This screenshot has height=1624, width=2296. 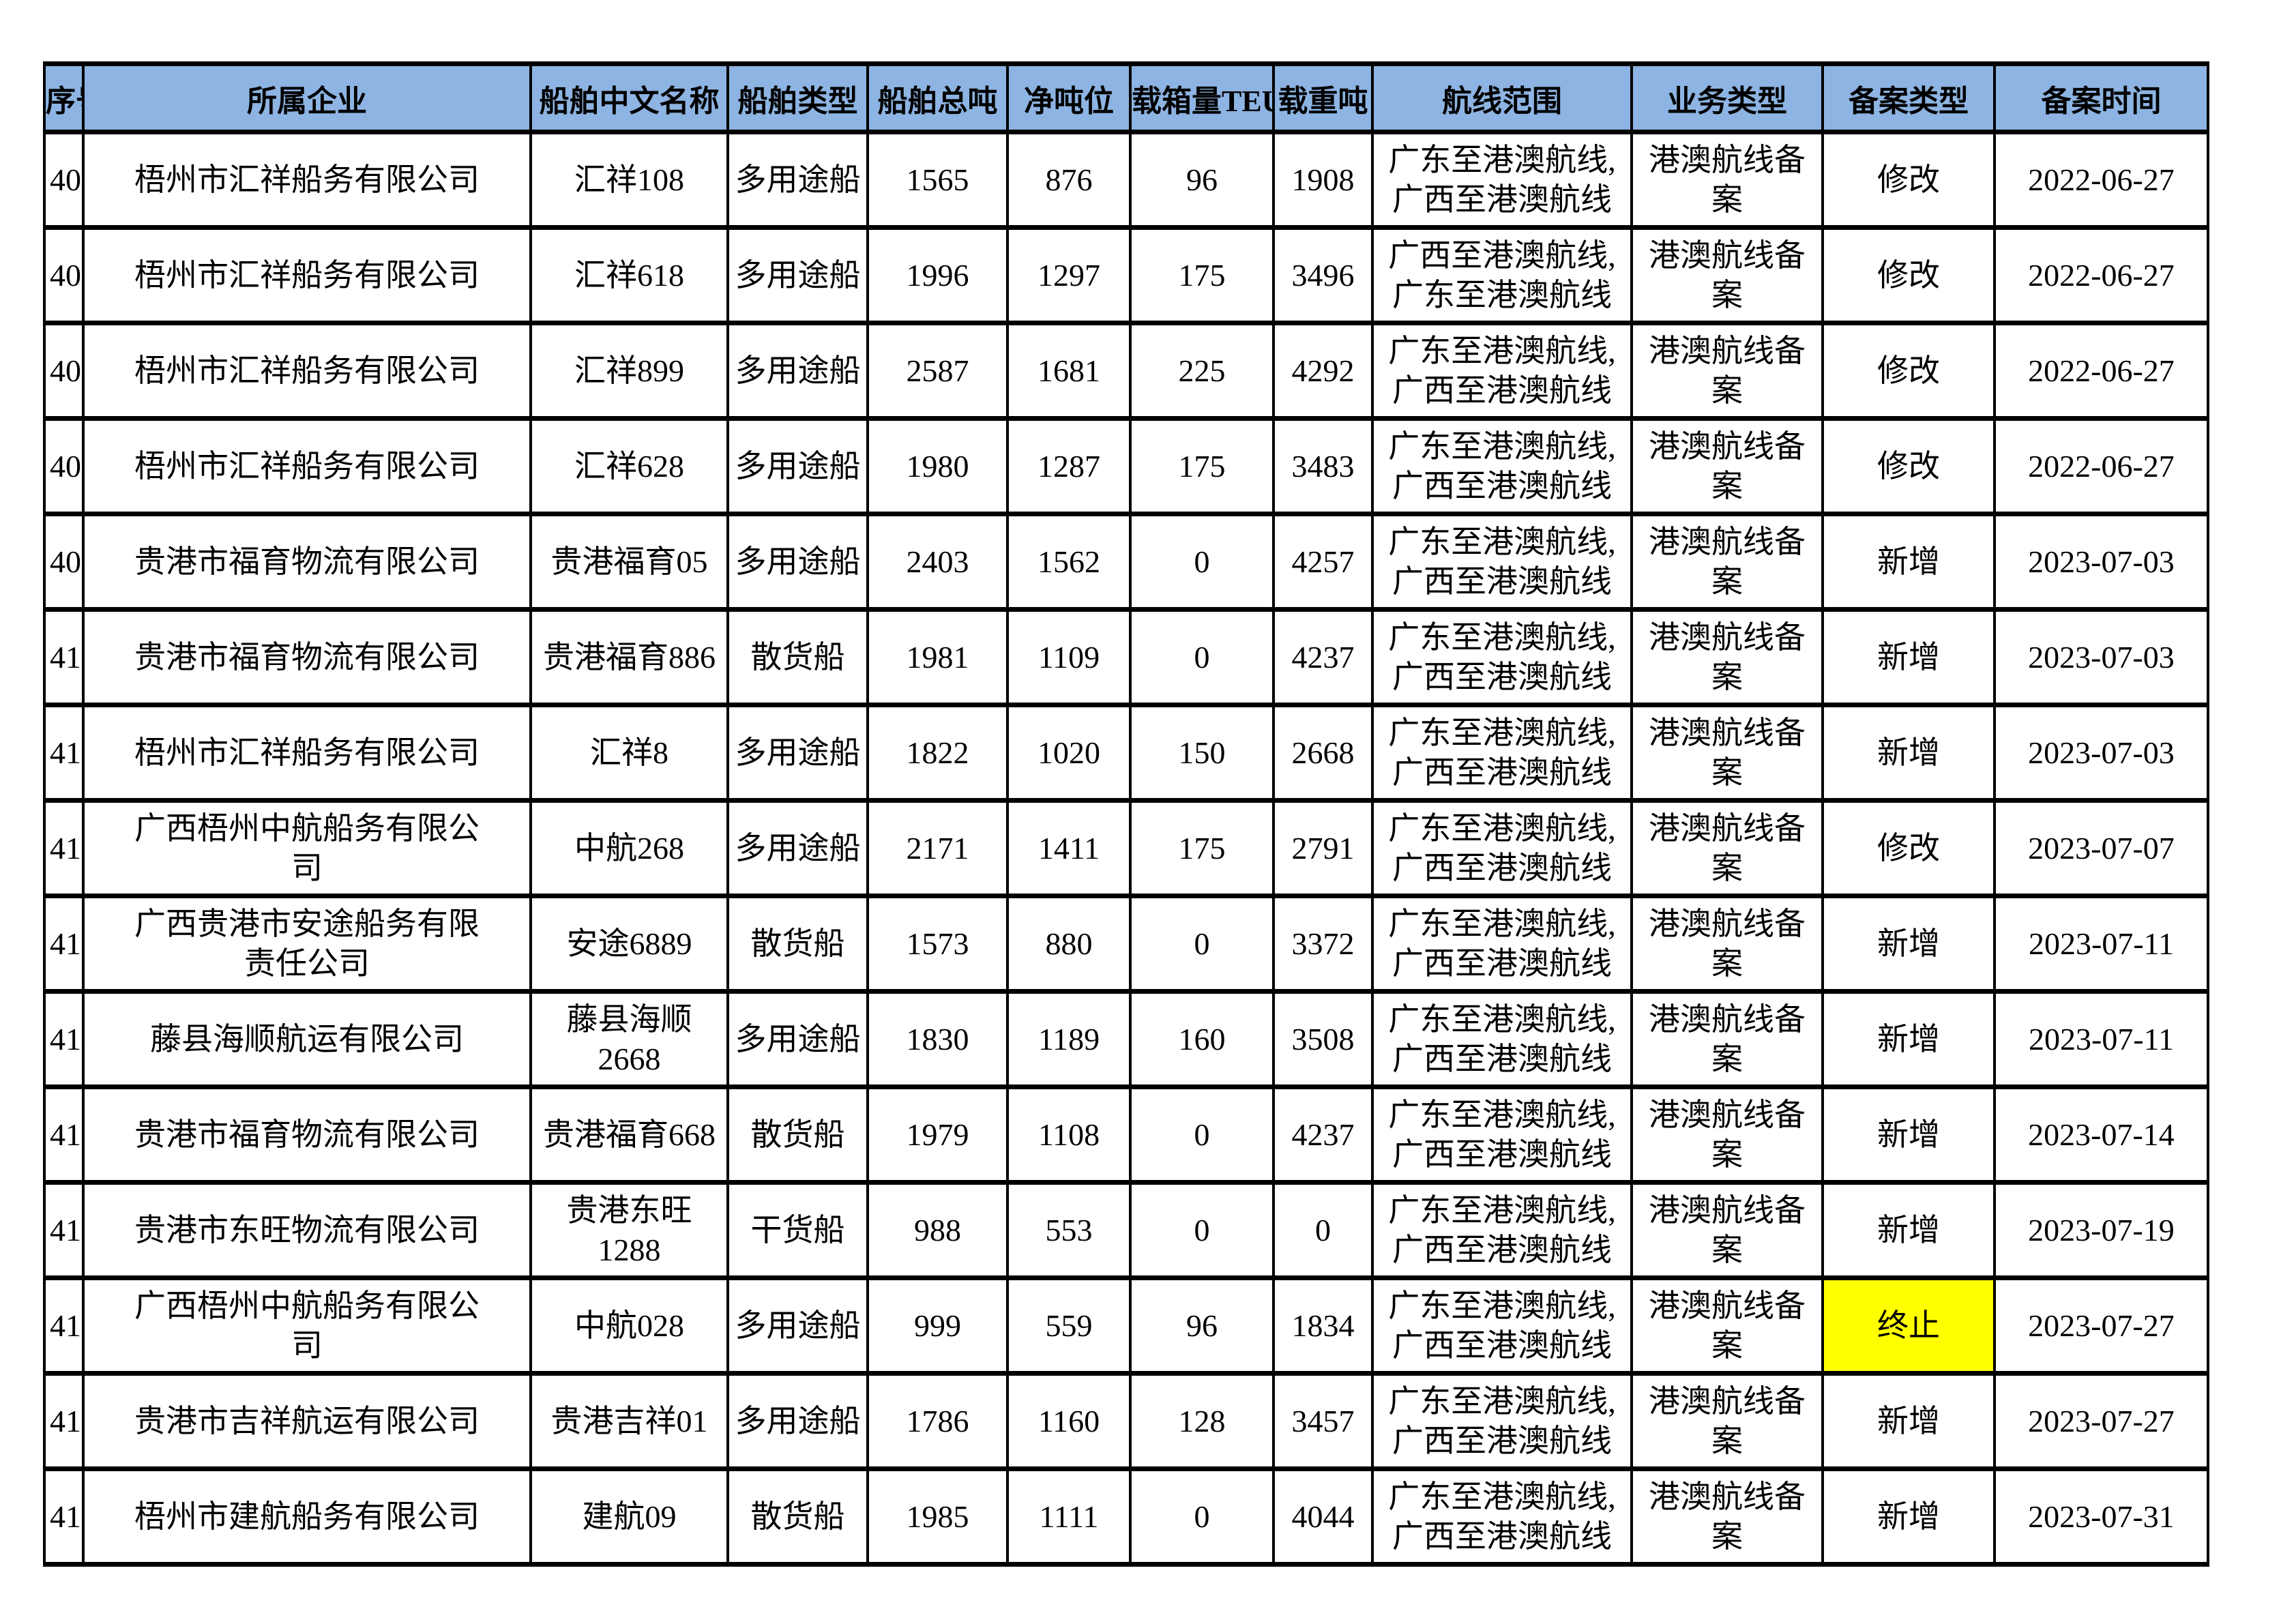 I want to click on cell-filing-date: 2023-07-03, so click(x=2101, y=657).